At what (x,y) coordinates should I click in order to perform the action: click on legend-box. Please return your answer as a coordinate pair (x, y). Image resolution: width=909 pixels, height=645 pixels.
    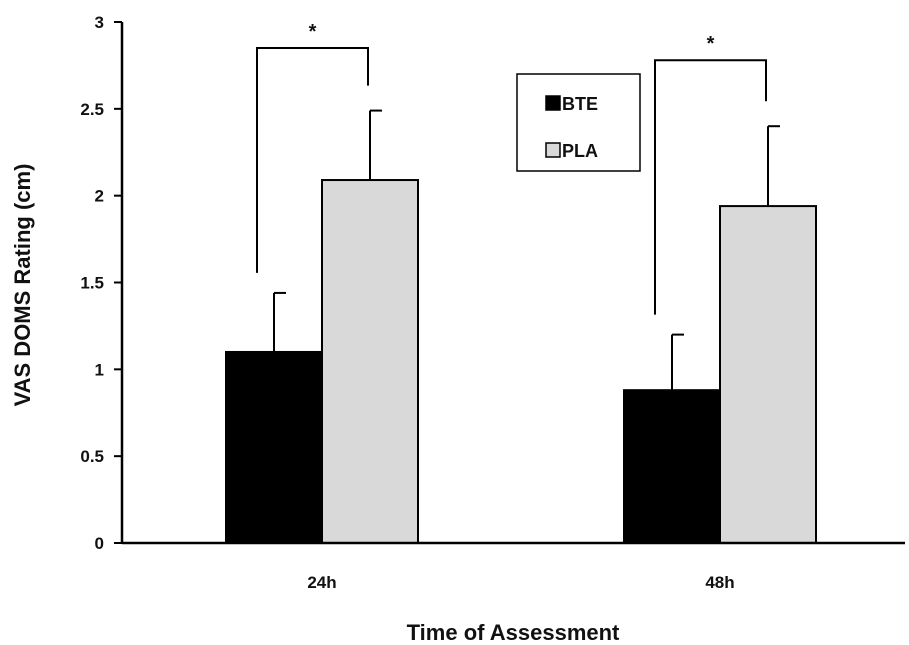
    Looking at the image, I should click on (578, 122).